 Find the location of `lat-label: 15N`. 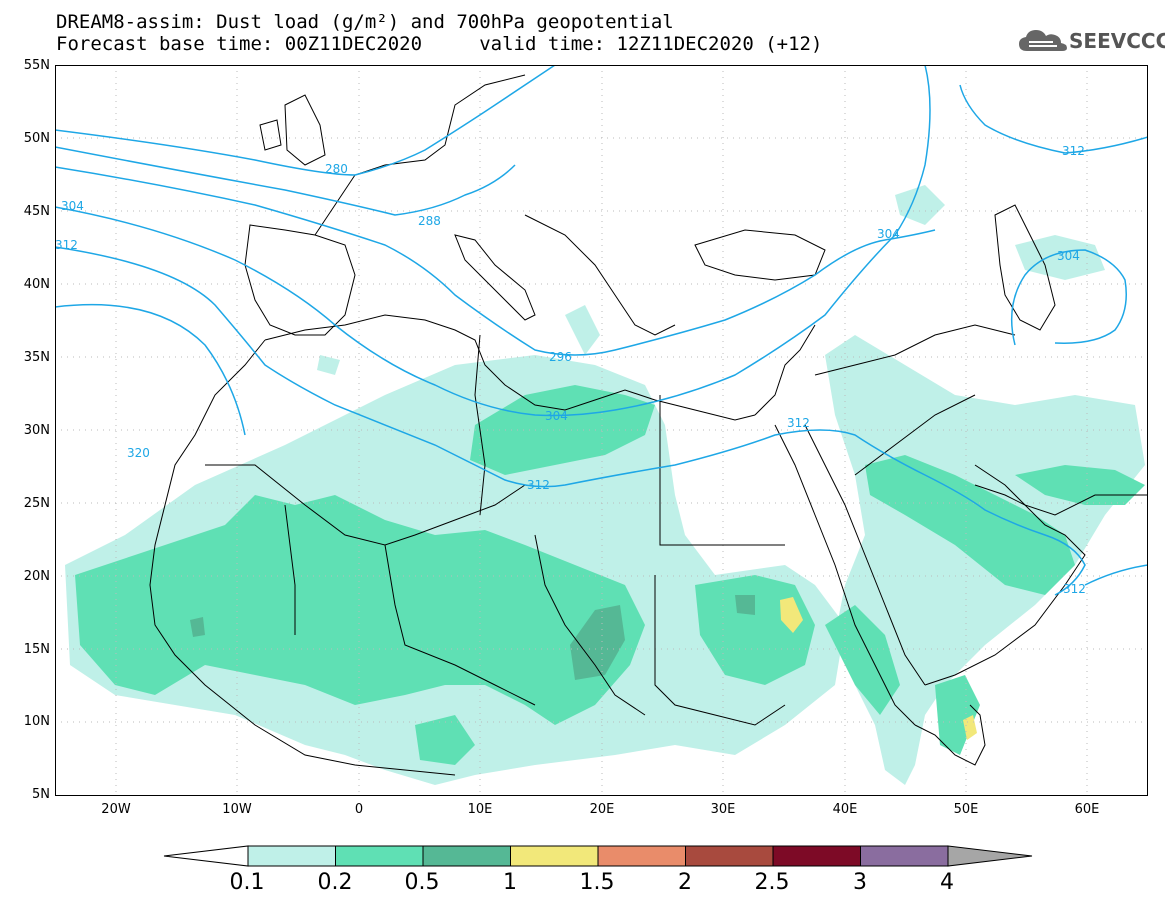

lat-label: 15N is located at coordinates (36, 649).